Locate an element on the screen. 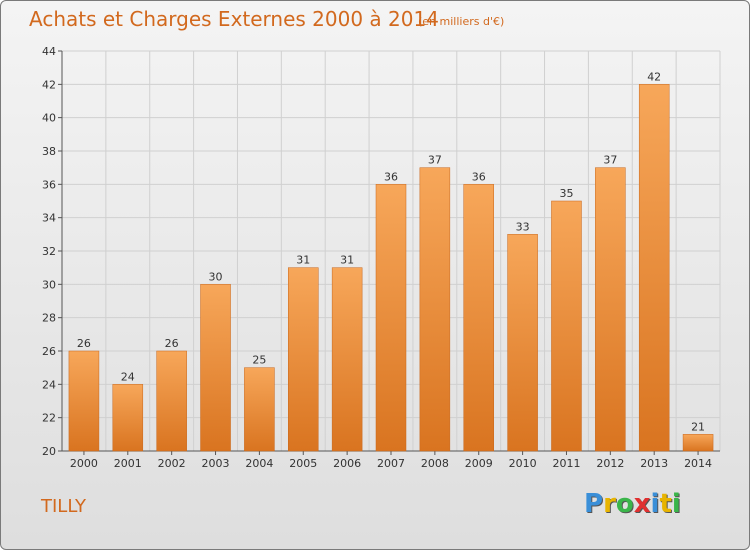  x-tick-label: 2009 is located at coordinates (479, 463).